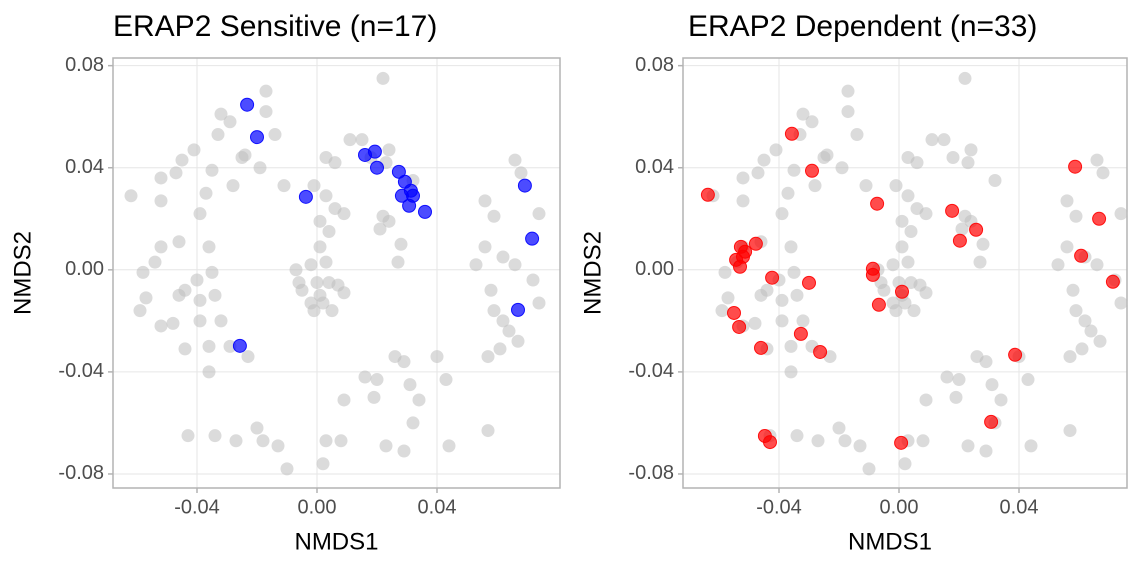 Image resolution: width=1128 pixels, height=561 pixels. I want to click on chart-title: ERAP2 Dependent (n=33), so click(862, 26).